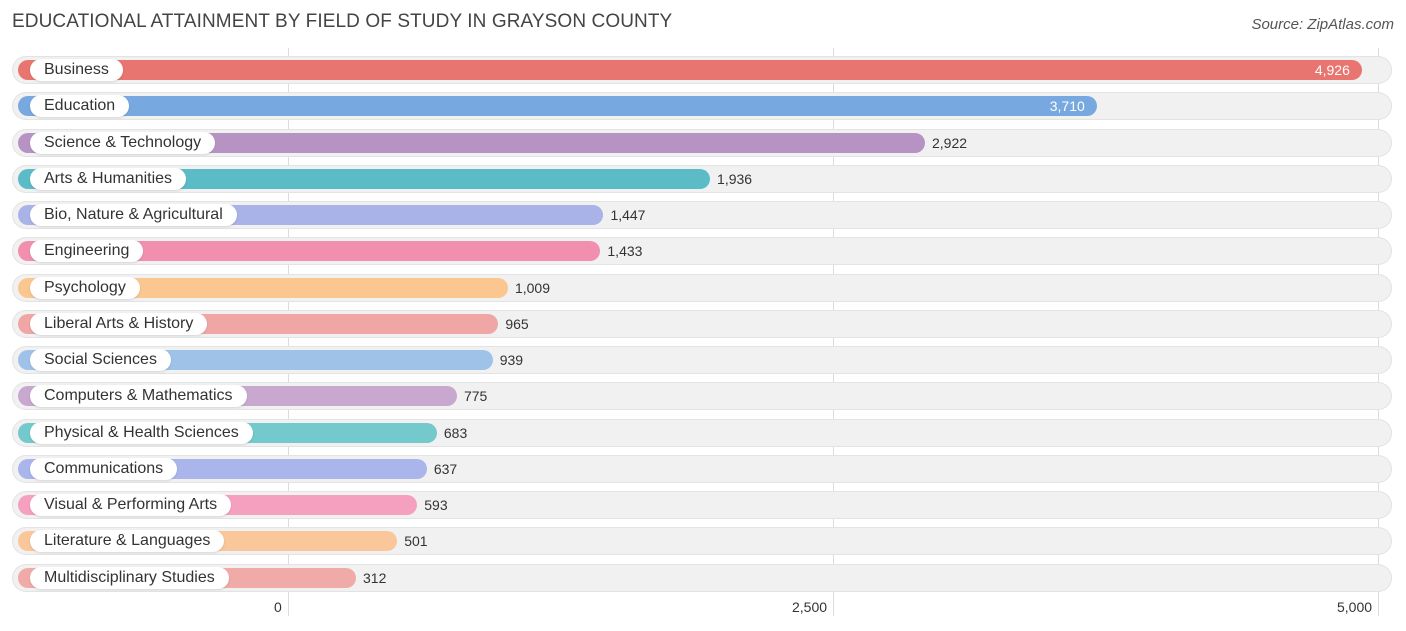 The width and height of the screenshot is (1406, 631). Describe the element at coordinates (278, 607) in the screenshot. I see `x-tick-label: 0` at that location.